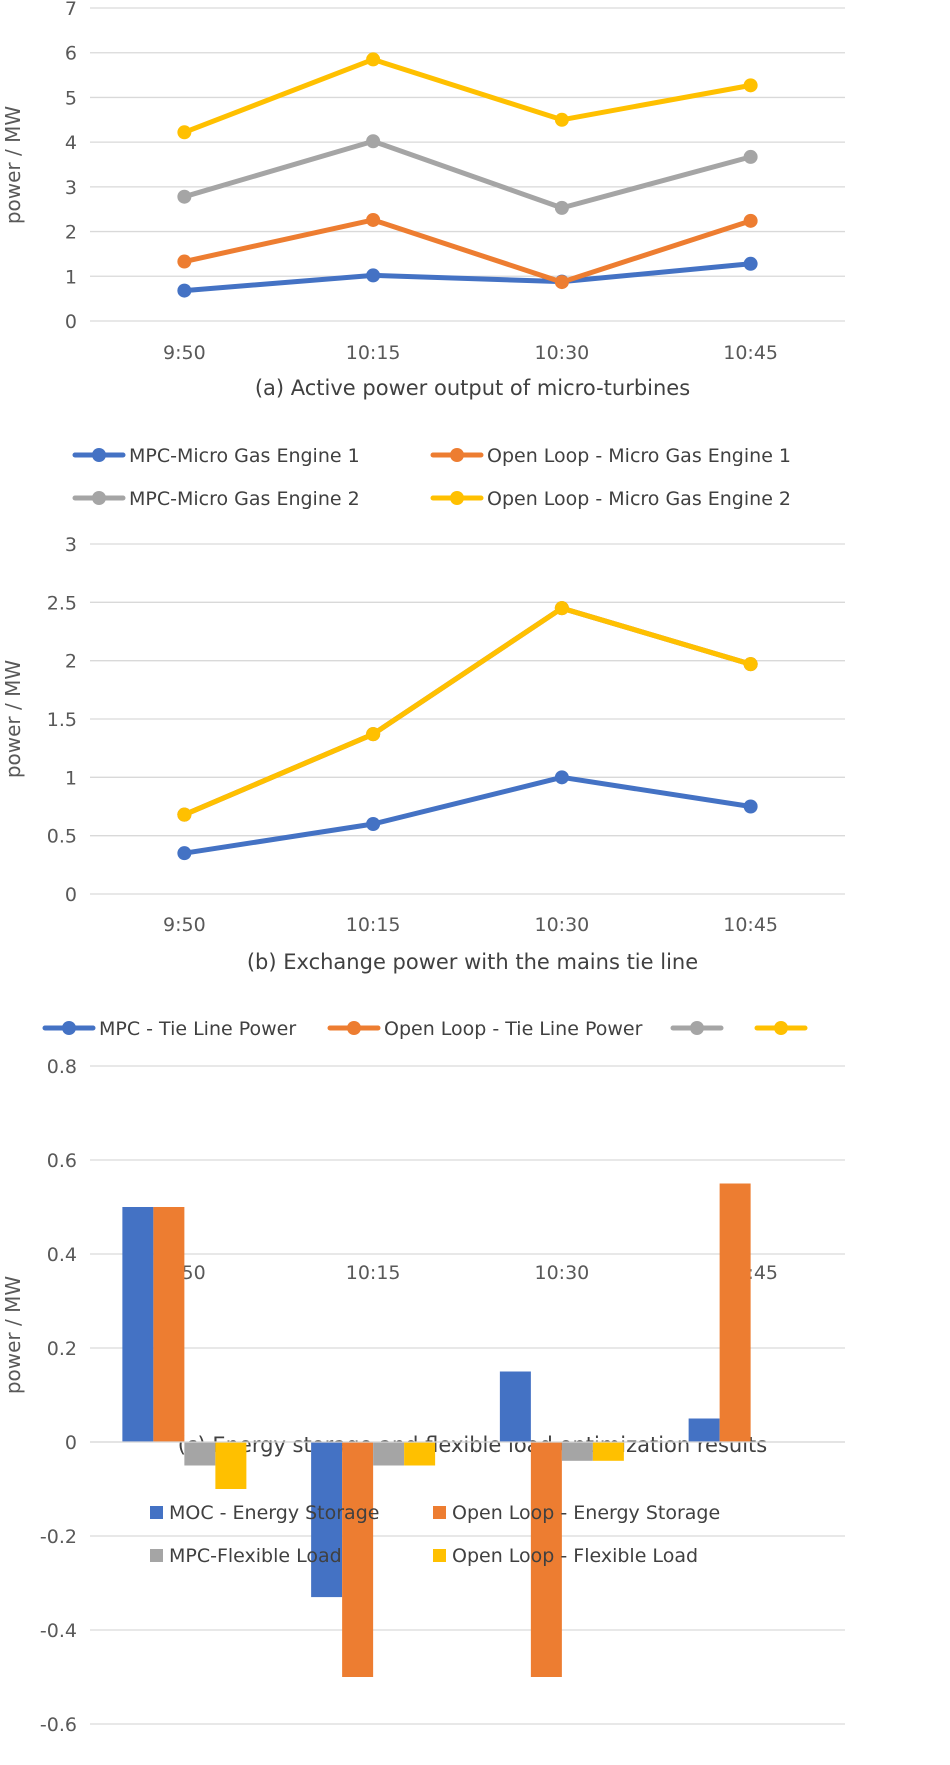 This screenshot has height=1765, width=950. What do you see at coordinates (575, 1556) in the screenshot?
I see `chart3-legend-label: Open Loop - Flexible Load` at bounding box center [575, 1556].